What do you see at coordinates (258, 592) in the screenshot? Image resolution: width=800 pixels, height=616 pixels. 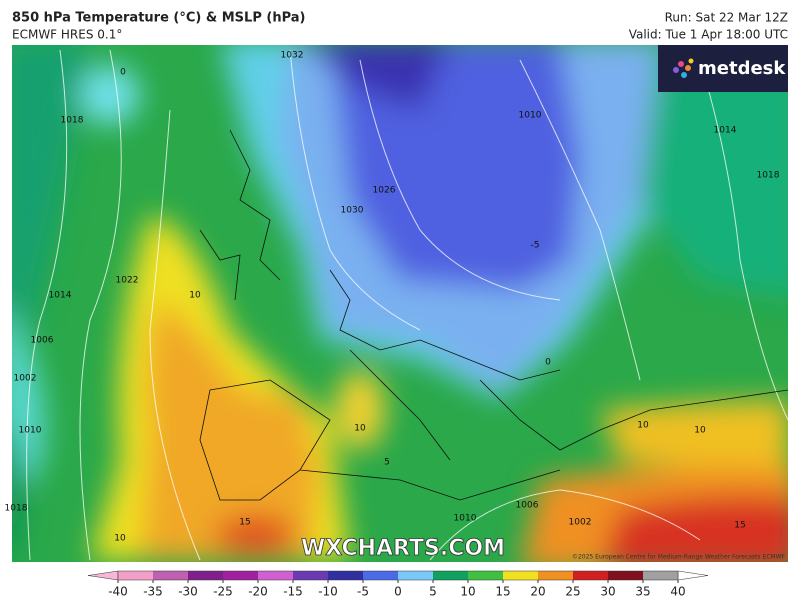 I see `colorbar-tick-label: -20` at bounding box center [258, 592].